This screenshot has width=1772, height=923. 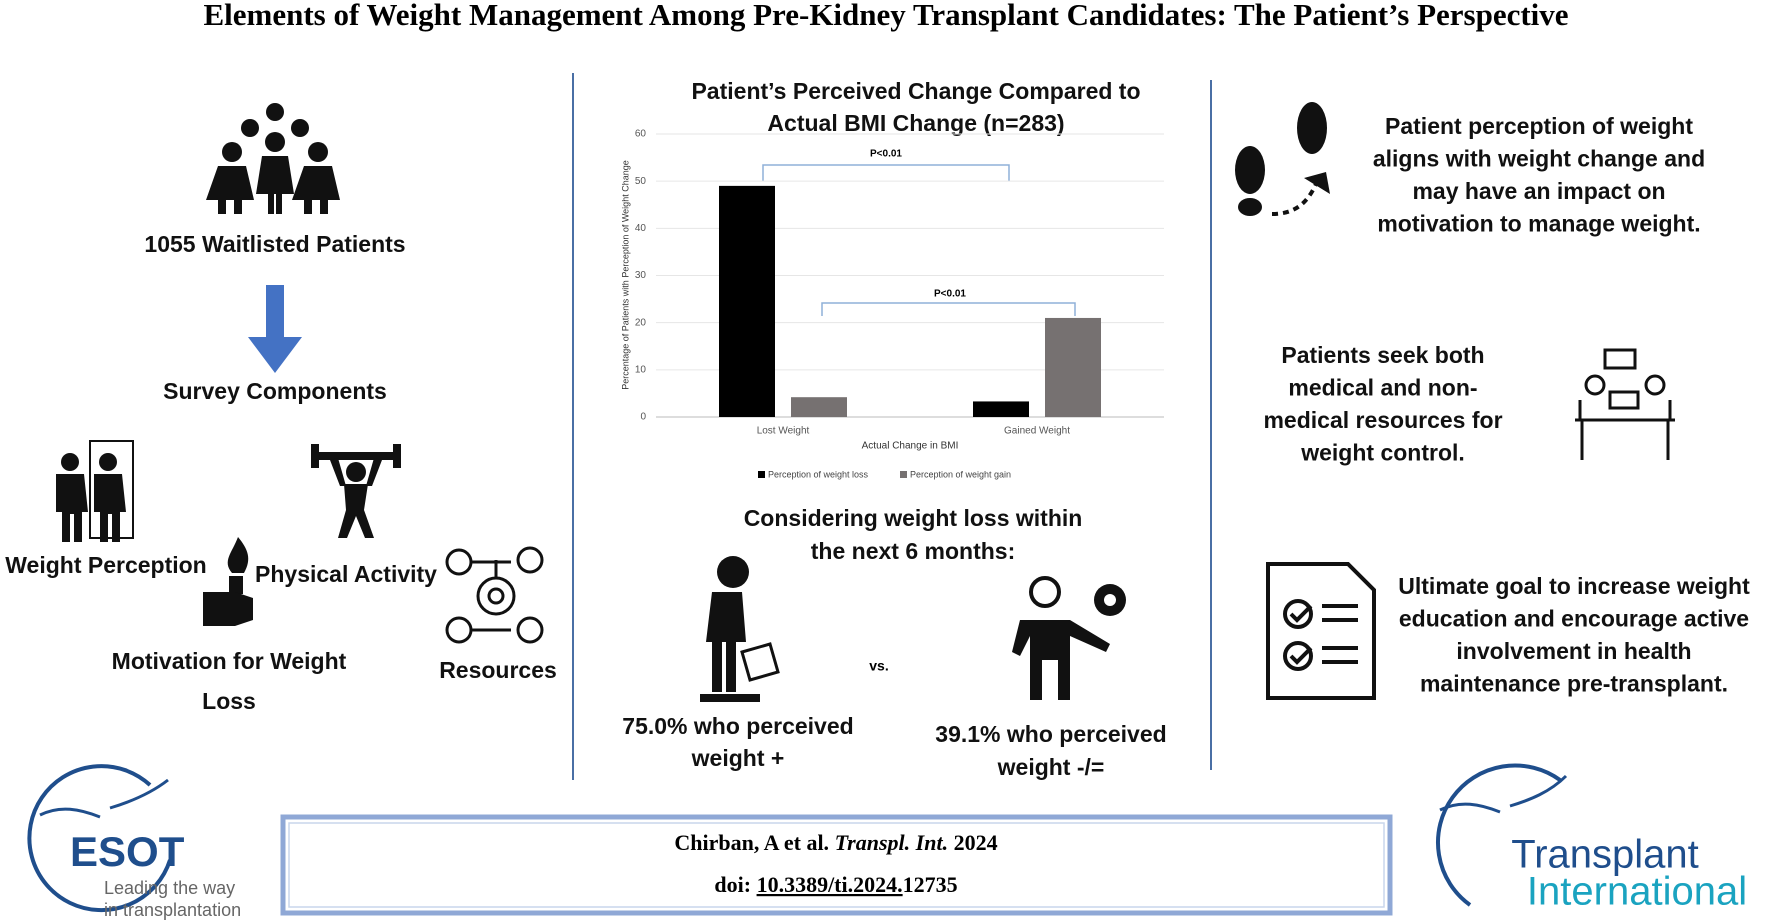 I want to click on finding-text: medical and non-, so click(x=1382, y=388).